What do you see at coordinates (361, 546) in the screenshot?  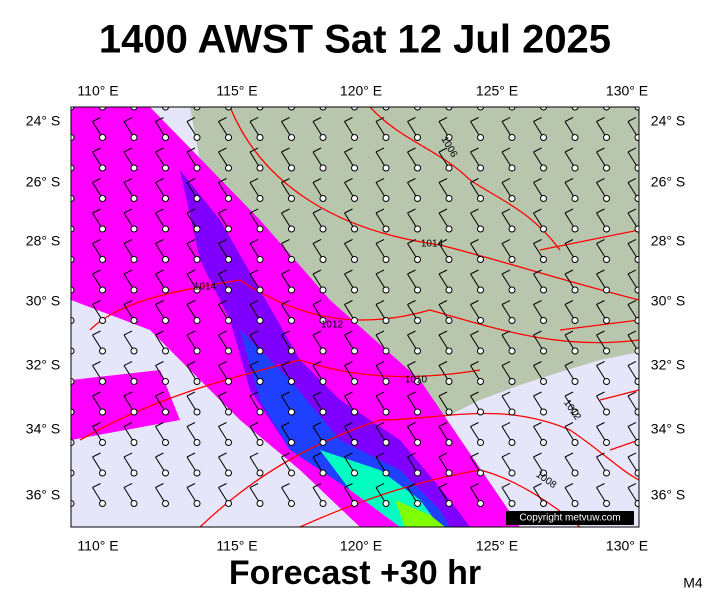 I see `lon-label: 120° E` at bounding box center [361, 546].